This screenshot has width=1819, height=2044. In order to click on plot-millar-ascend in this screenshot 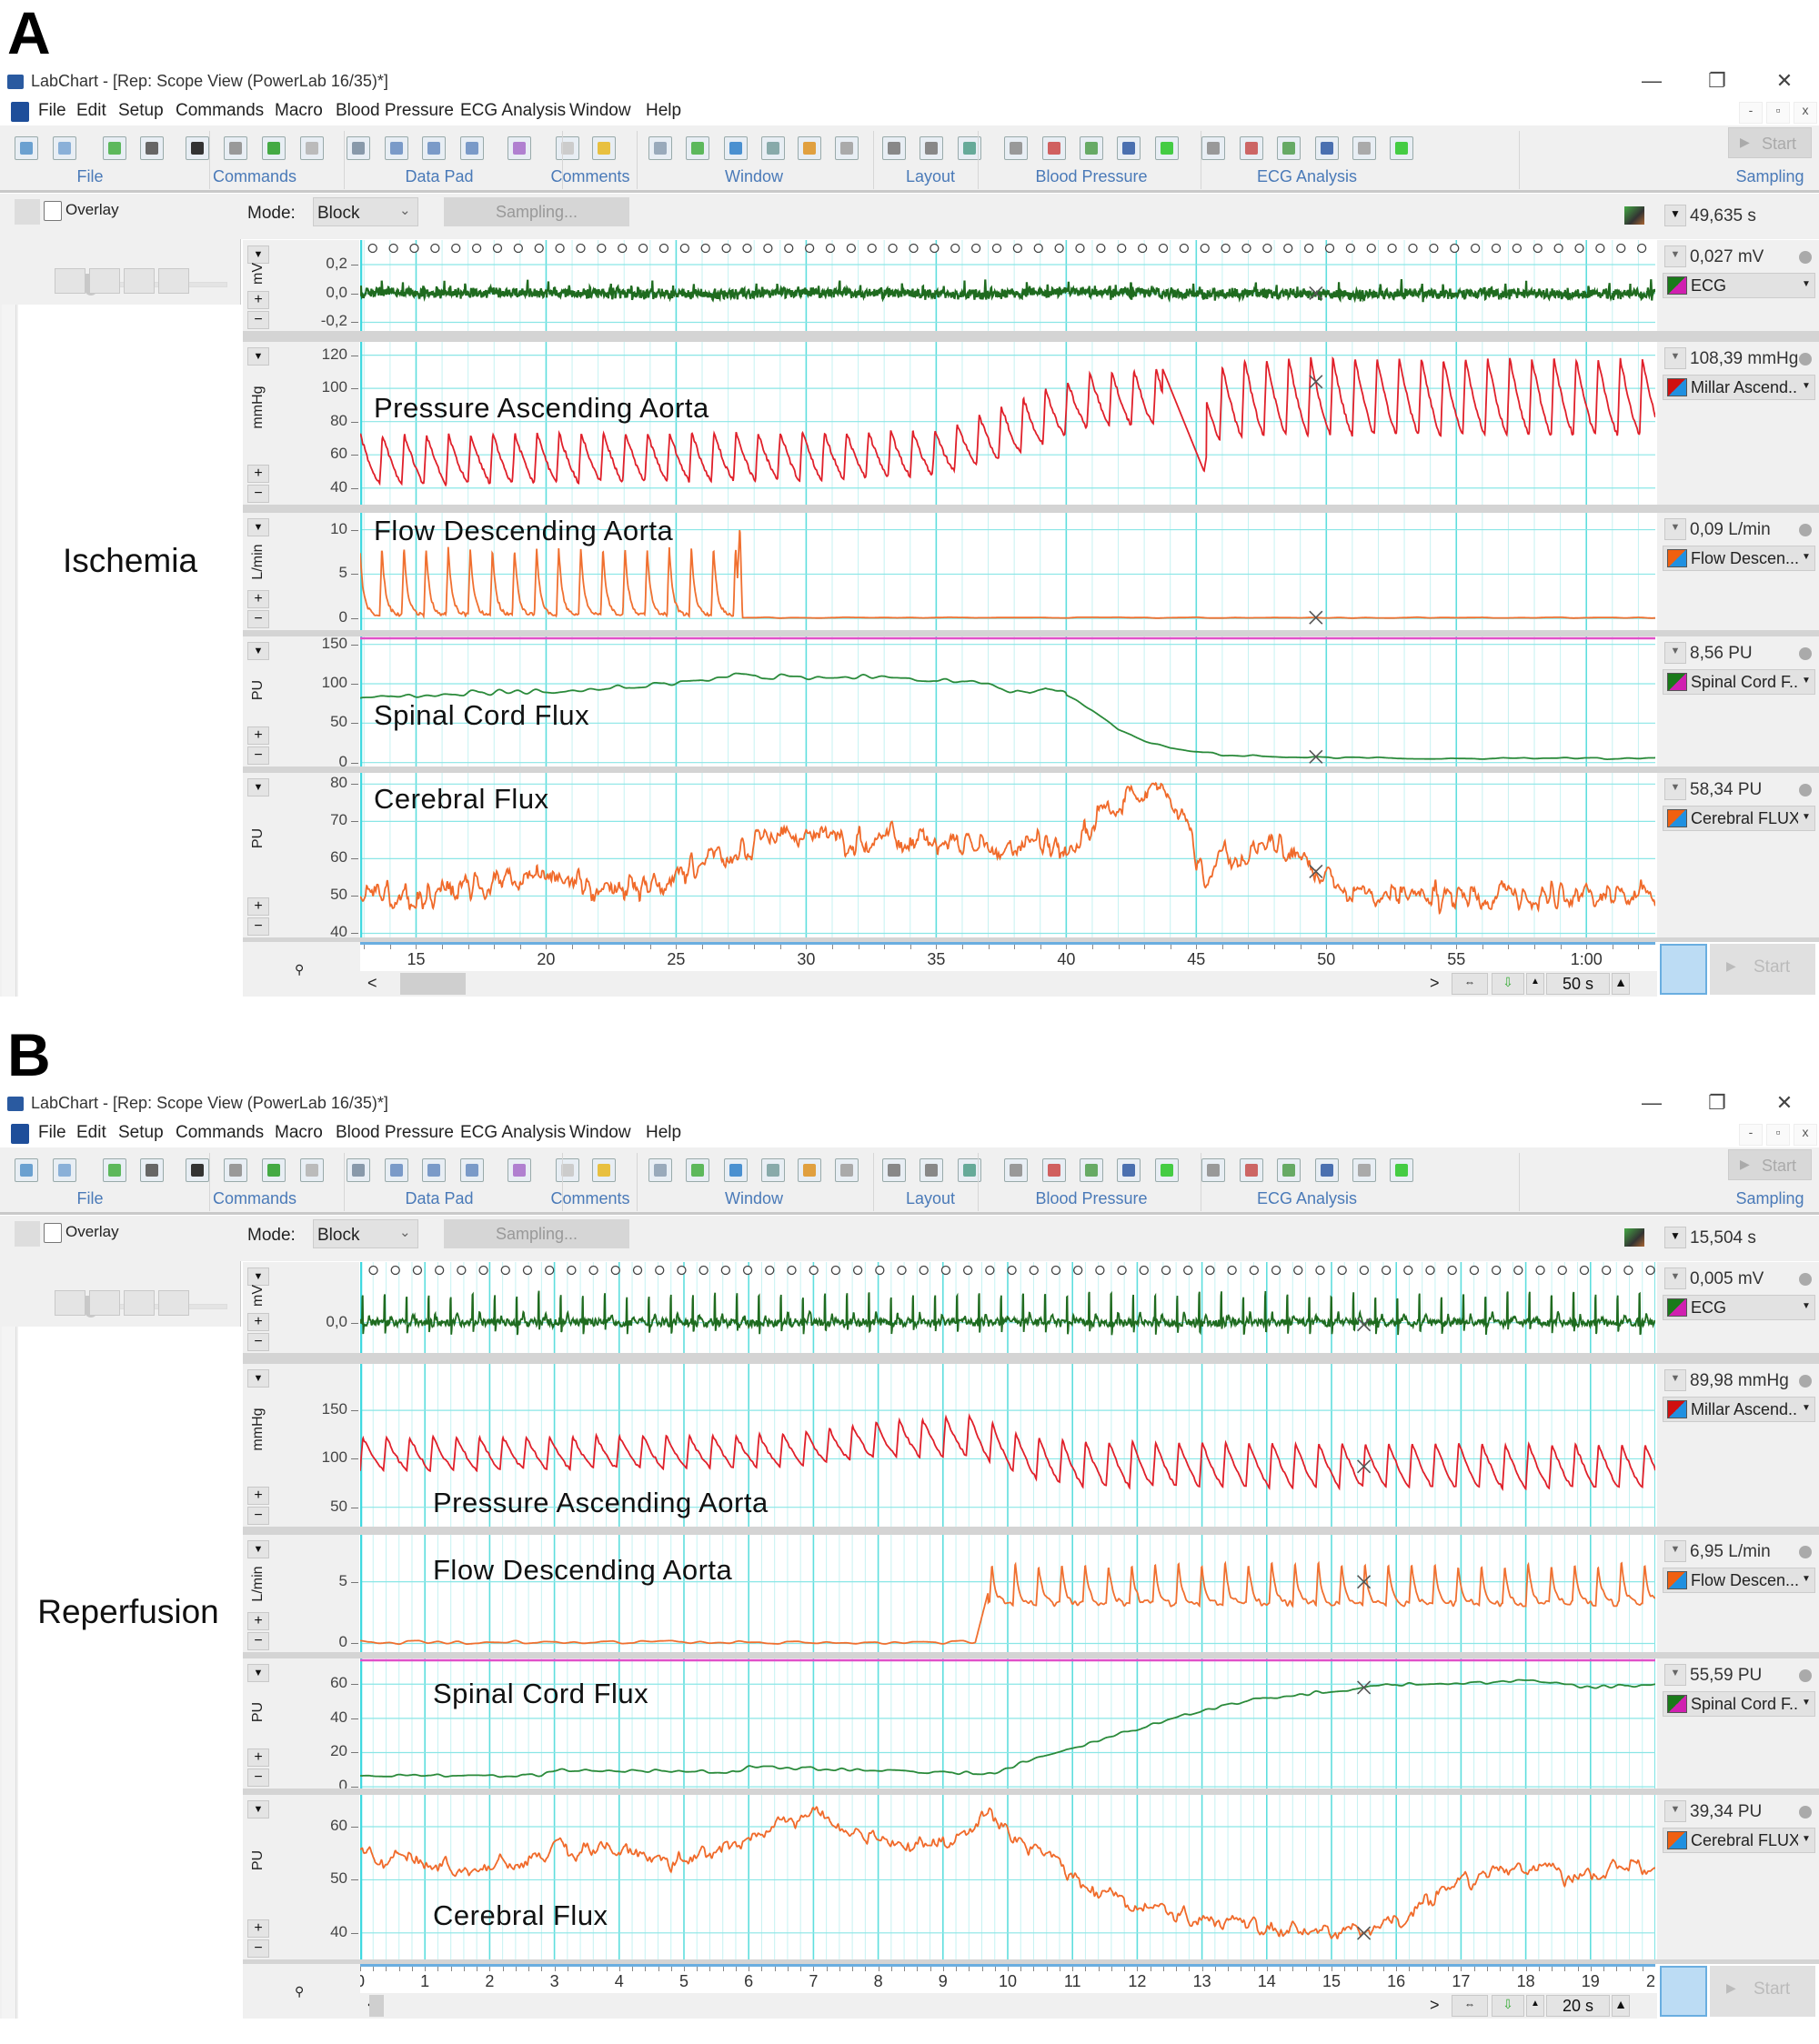, I will do `click(1007, 424)`.